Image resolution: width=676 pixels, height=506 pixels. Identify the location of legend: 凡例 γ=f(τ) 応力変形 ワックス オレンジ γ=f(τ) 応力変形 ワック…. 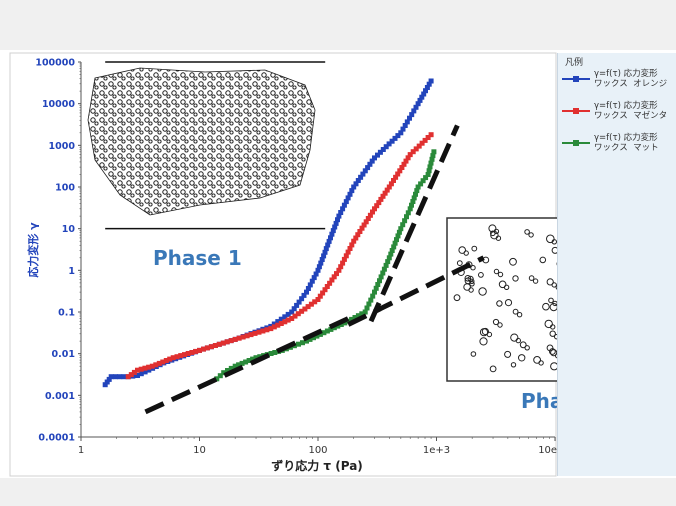
(616, 264).